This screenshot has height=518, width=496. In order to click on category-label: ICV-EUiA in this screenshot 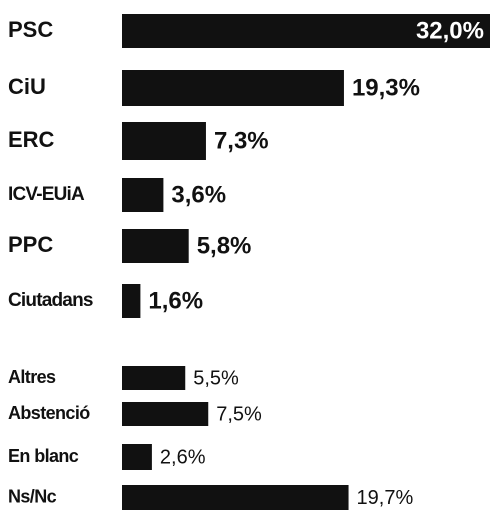, I will do `click(46, 194)`.